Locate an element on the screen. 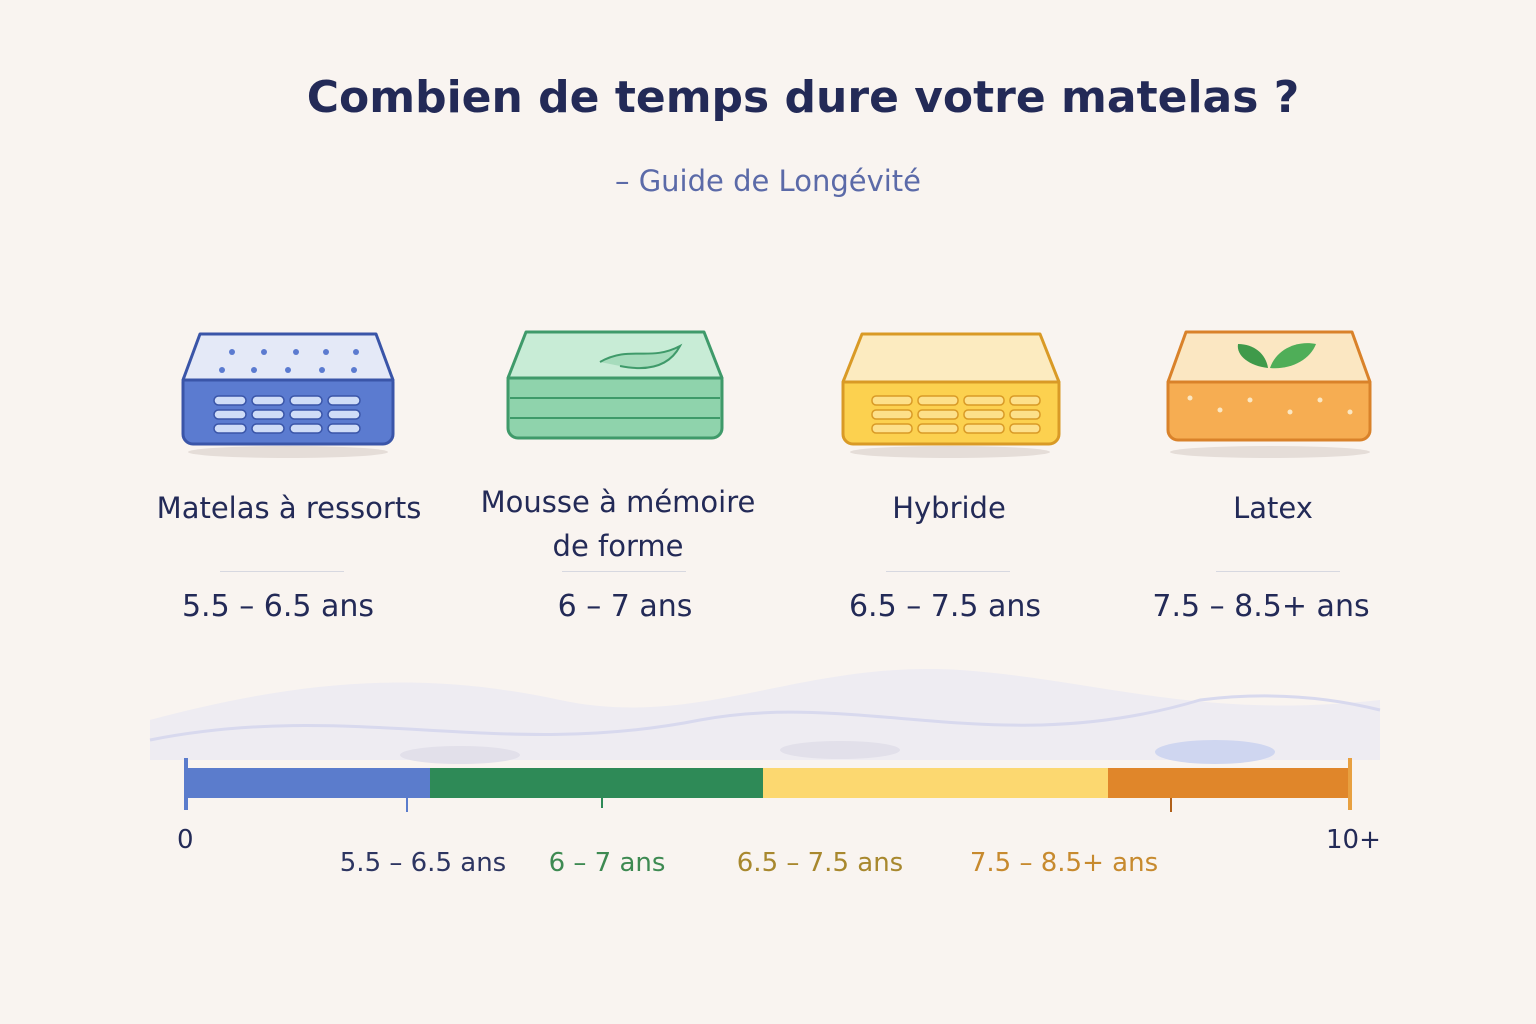 The image size is (1536, 1024). foam-mattress-icon is located at coordinates (615, 385).